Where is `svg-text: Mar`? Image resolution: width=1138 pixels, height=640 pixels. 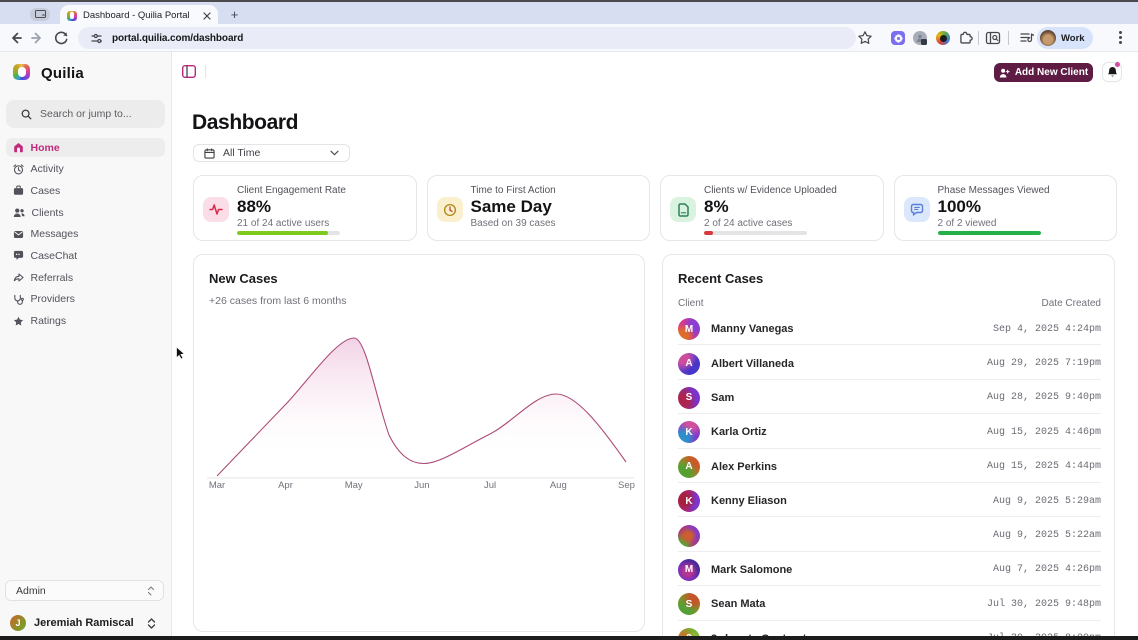 svg-text: Mar is located at coordinates (217, 485).